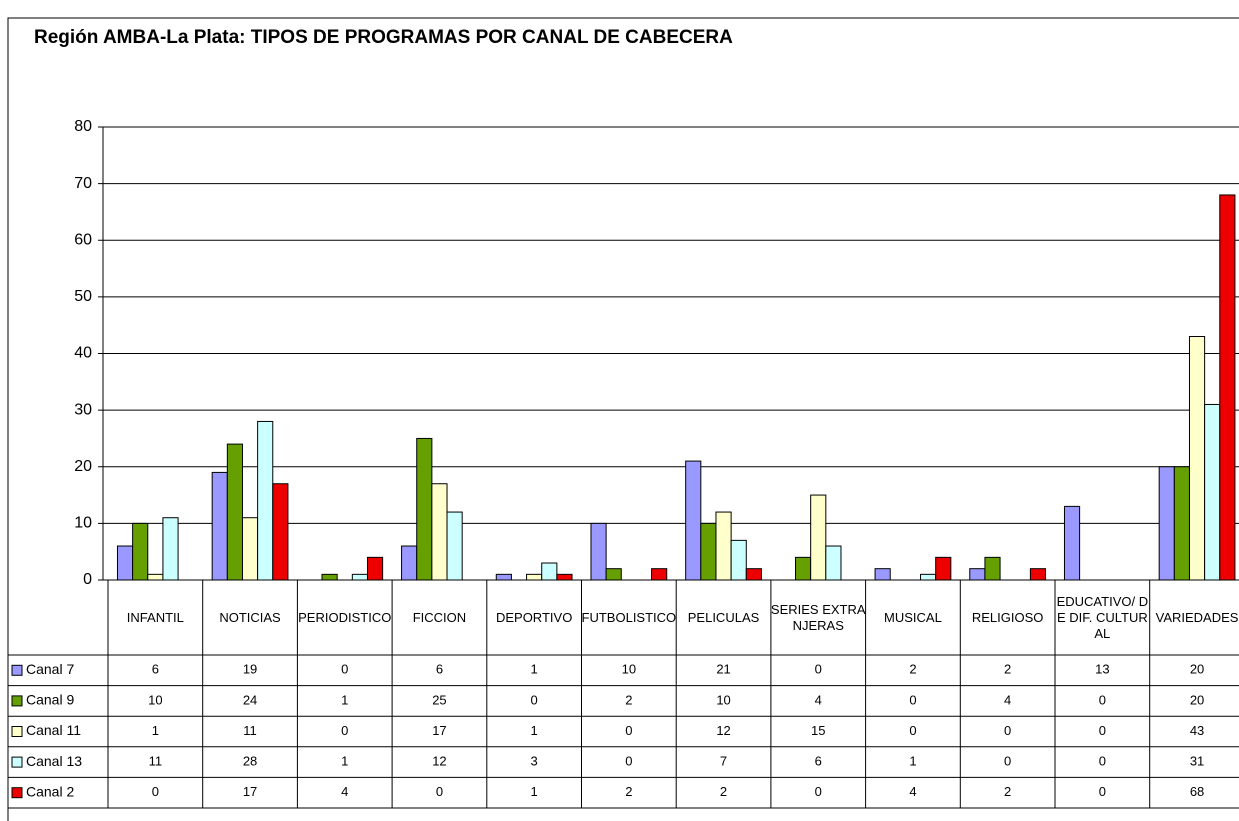 The height and width of the screenshot is (821, 1239). I want to click on table-value: 28, so click(250, 761).